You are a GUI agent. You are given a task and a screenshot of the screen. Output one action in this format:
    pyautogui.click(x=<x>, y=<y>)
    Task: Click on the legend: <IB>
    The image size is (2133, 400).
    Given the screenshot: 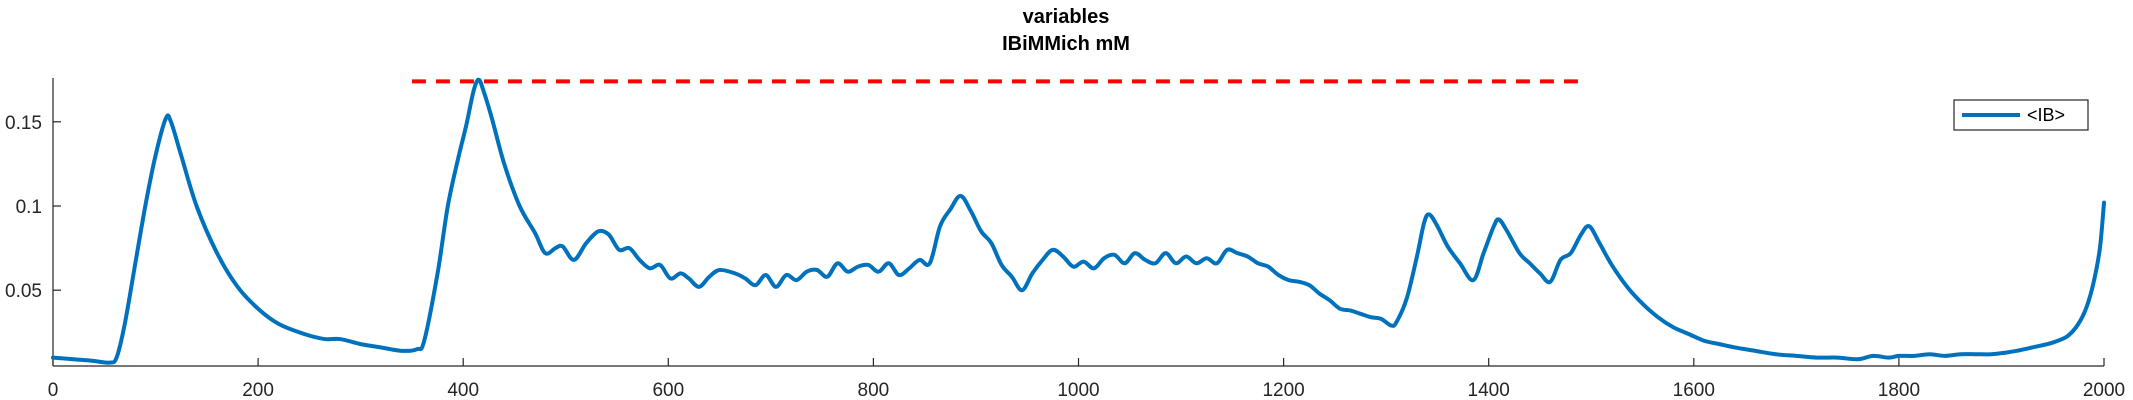 What is the action you would take?
    pyautogui.click(x=2021, y=115)
    